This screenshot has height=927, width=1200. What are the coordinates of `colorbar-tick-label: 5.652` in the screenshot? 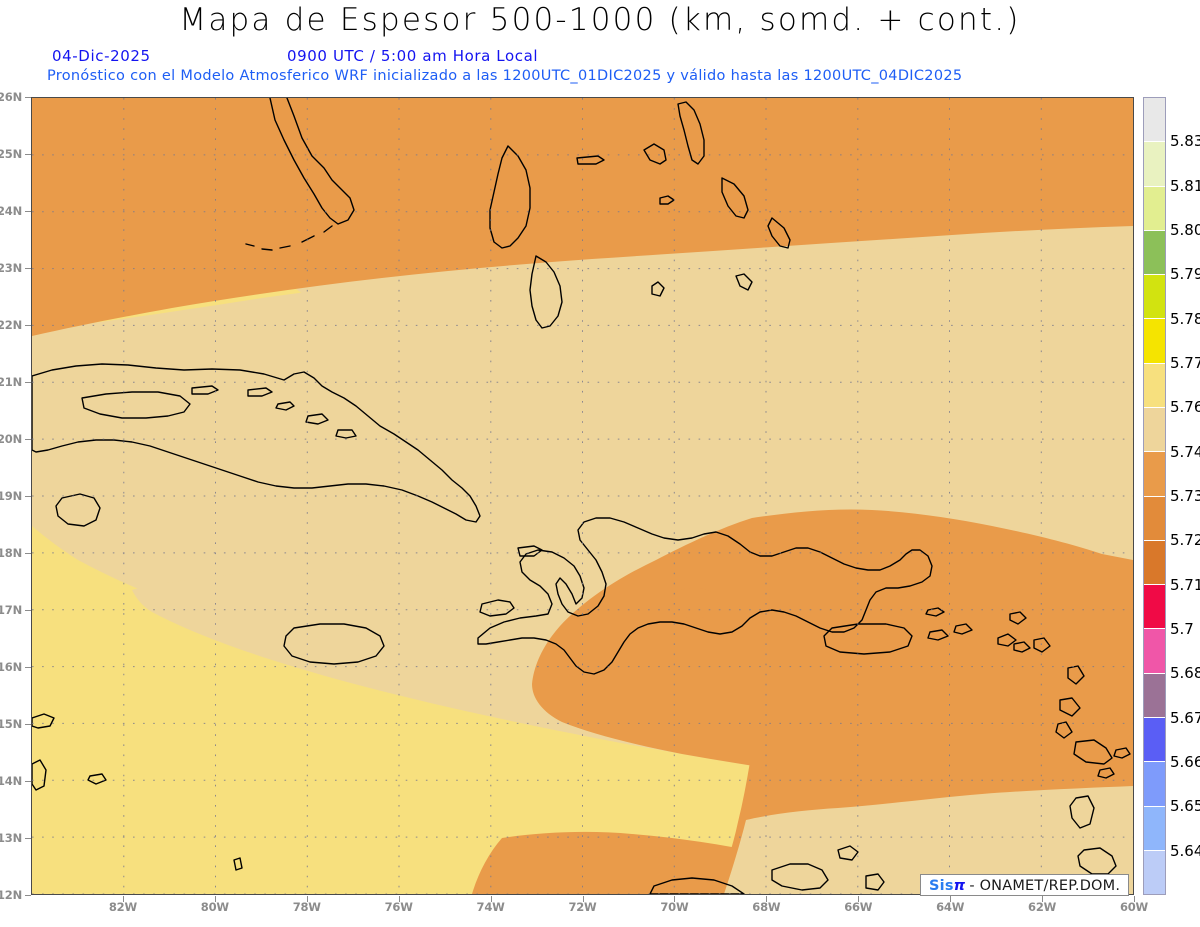 It's located at (1185, 806).